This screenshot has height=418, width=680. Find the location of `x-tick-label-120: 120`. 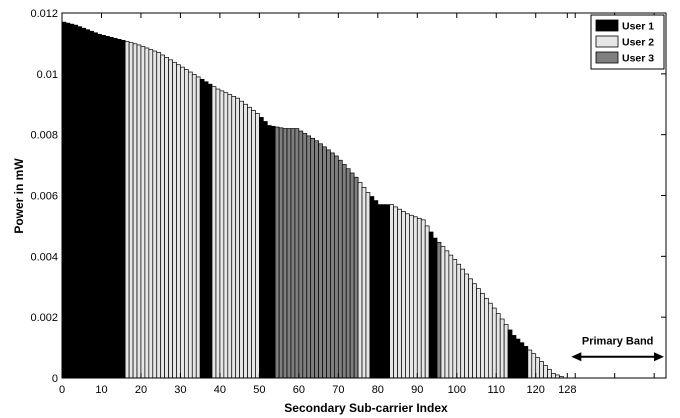

x-tick-label-120: 120 is located at coordinates (536, 390).